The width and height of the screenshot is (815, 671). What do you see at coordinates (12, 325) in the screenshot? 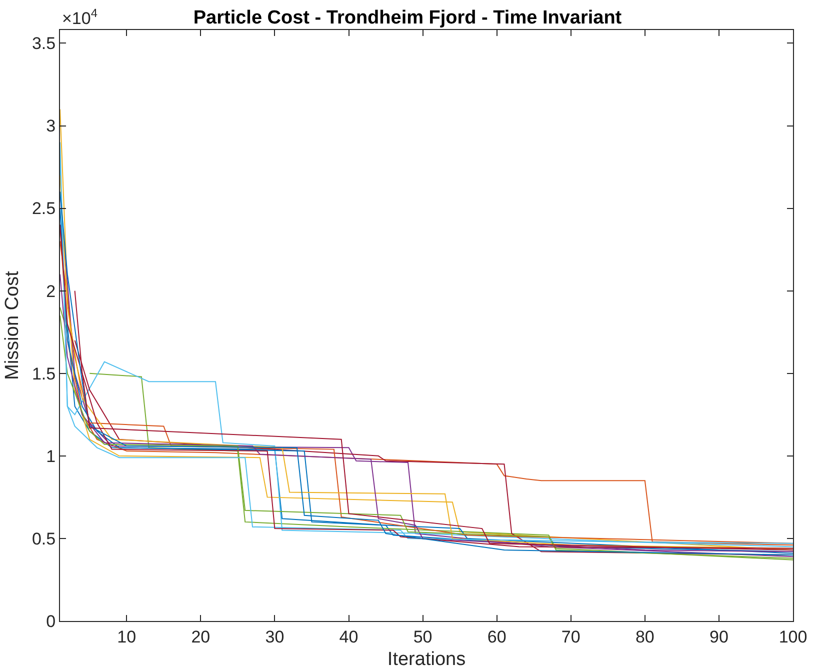
I see `y-axis-title: Mission Cost` at bounding box center [12, 325].